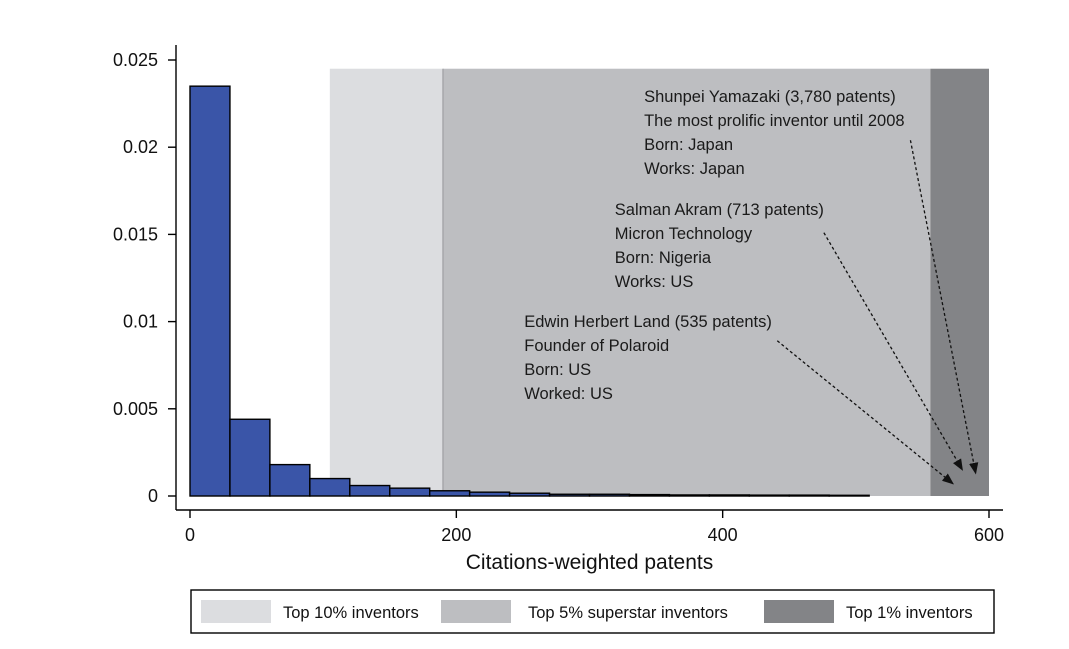  I want to click on annotation-3-arrow, so click(865, 412).